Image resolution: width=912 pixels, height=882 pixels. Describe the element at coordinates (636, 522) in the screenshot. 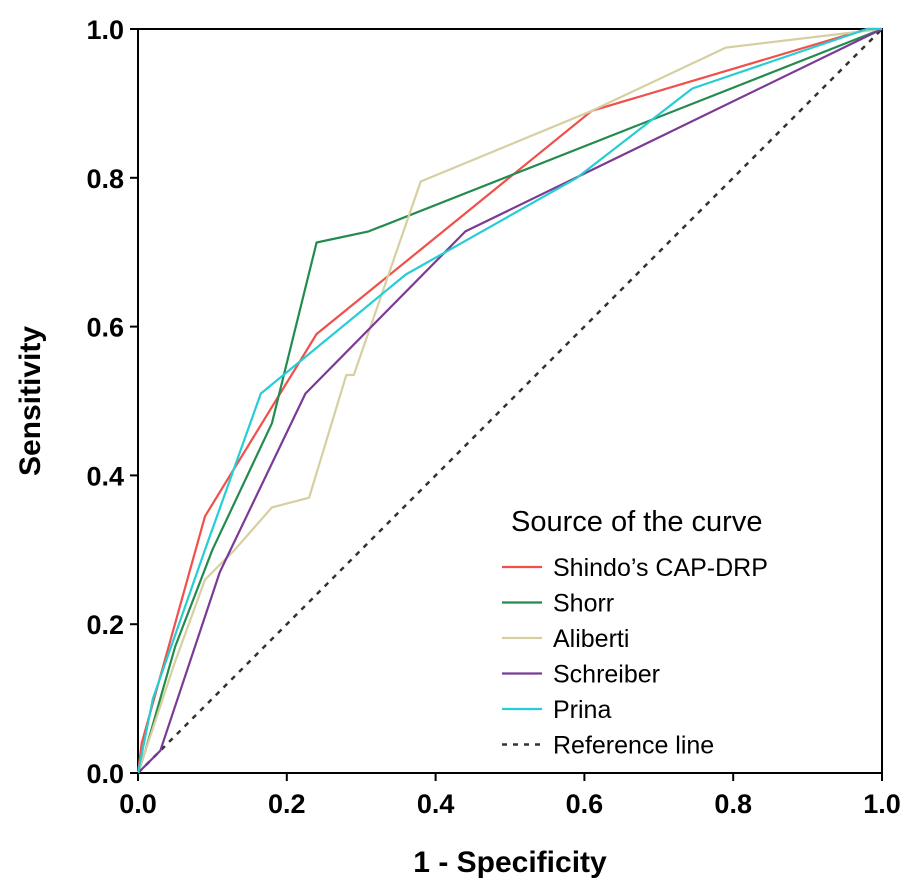

I see `legend-title: Source of the curve` at that location.